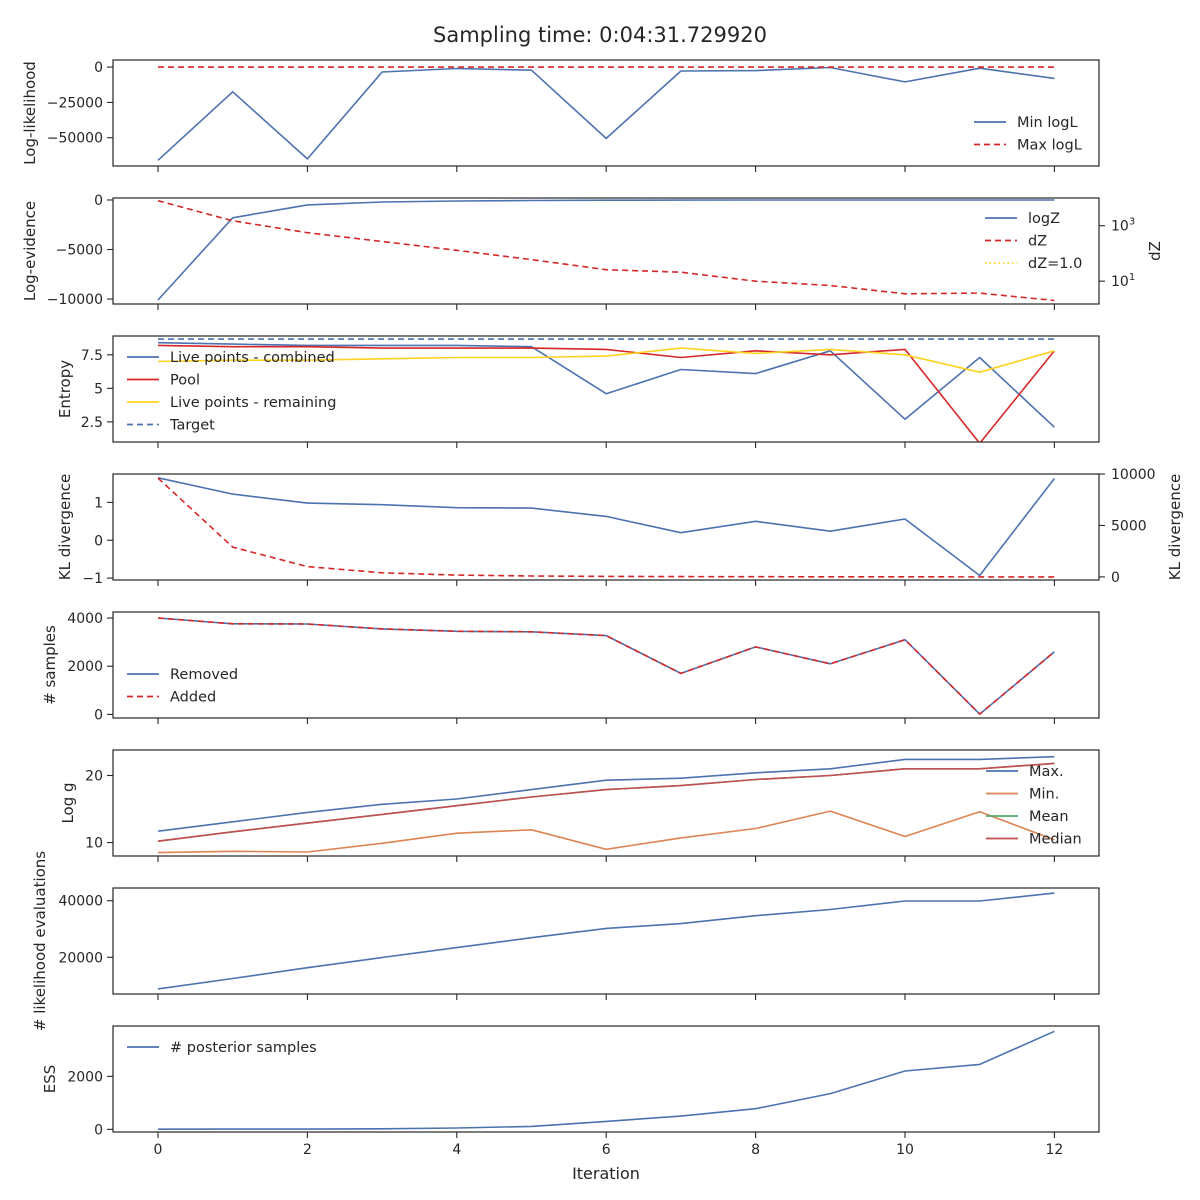  I want to click on y2-axis-label: dZ, so click(1155, 251).